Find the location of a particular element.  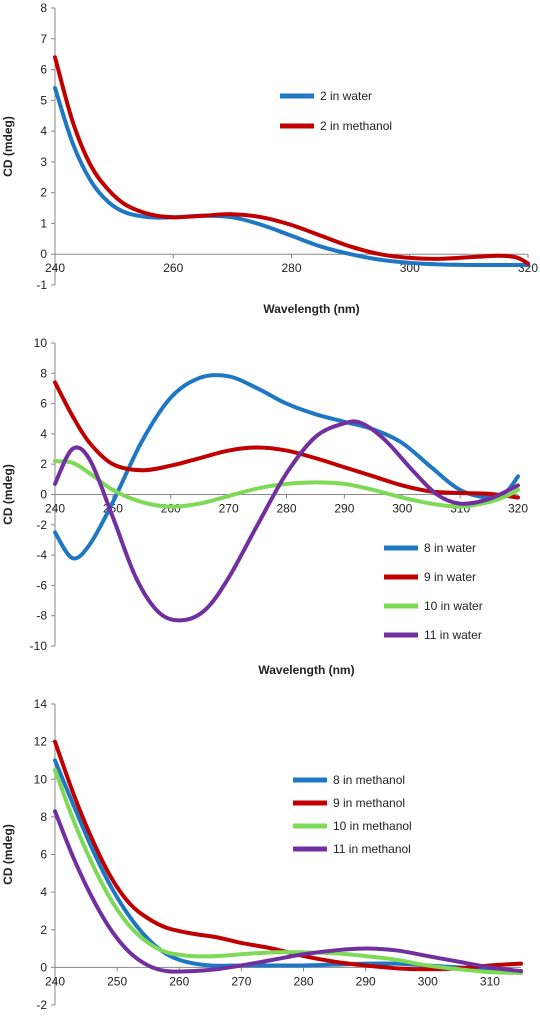

legend-label: 10 in water is located at coordinates (453, 606).